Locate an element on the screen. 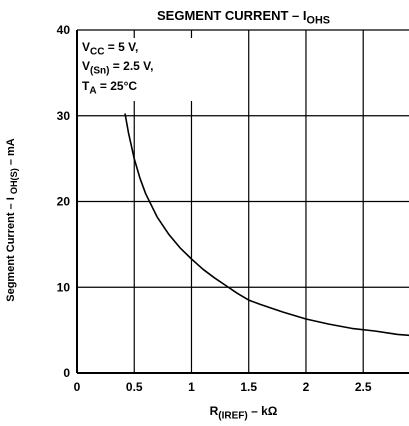  y-axis-label: Segment Current – I OH(S) – mA is located at coordinates (12, 220).